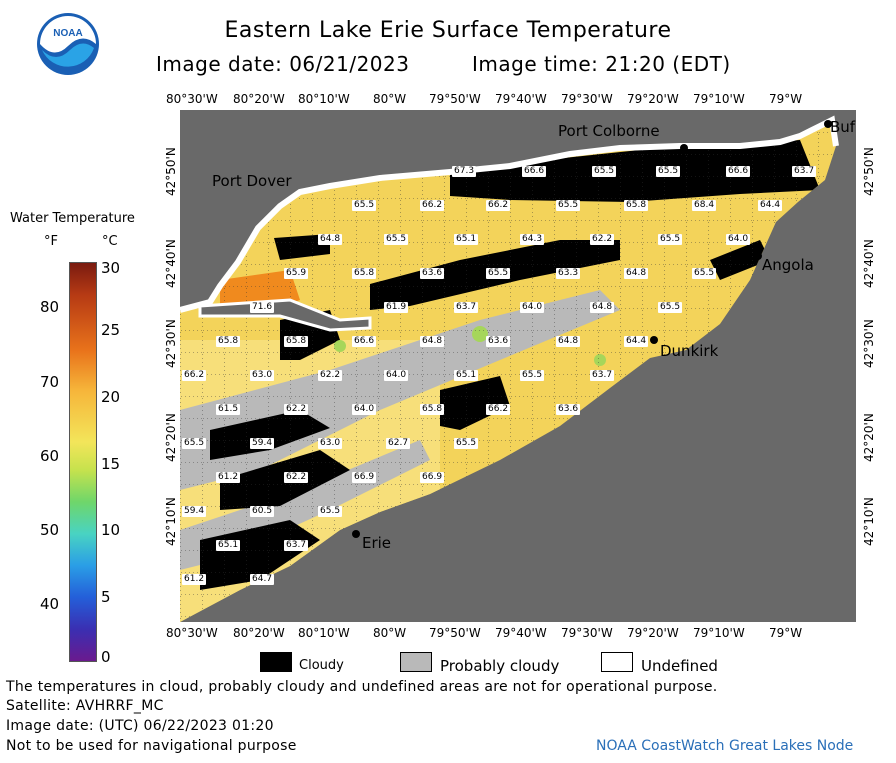 This screenshot has height=763, width=896. Describe the element at coordinates (67, 33) in the screenshot. I see `svg-text: NOAA` at that location.